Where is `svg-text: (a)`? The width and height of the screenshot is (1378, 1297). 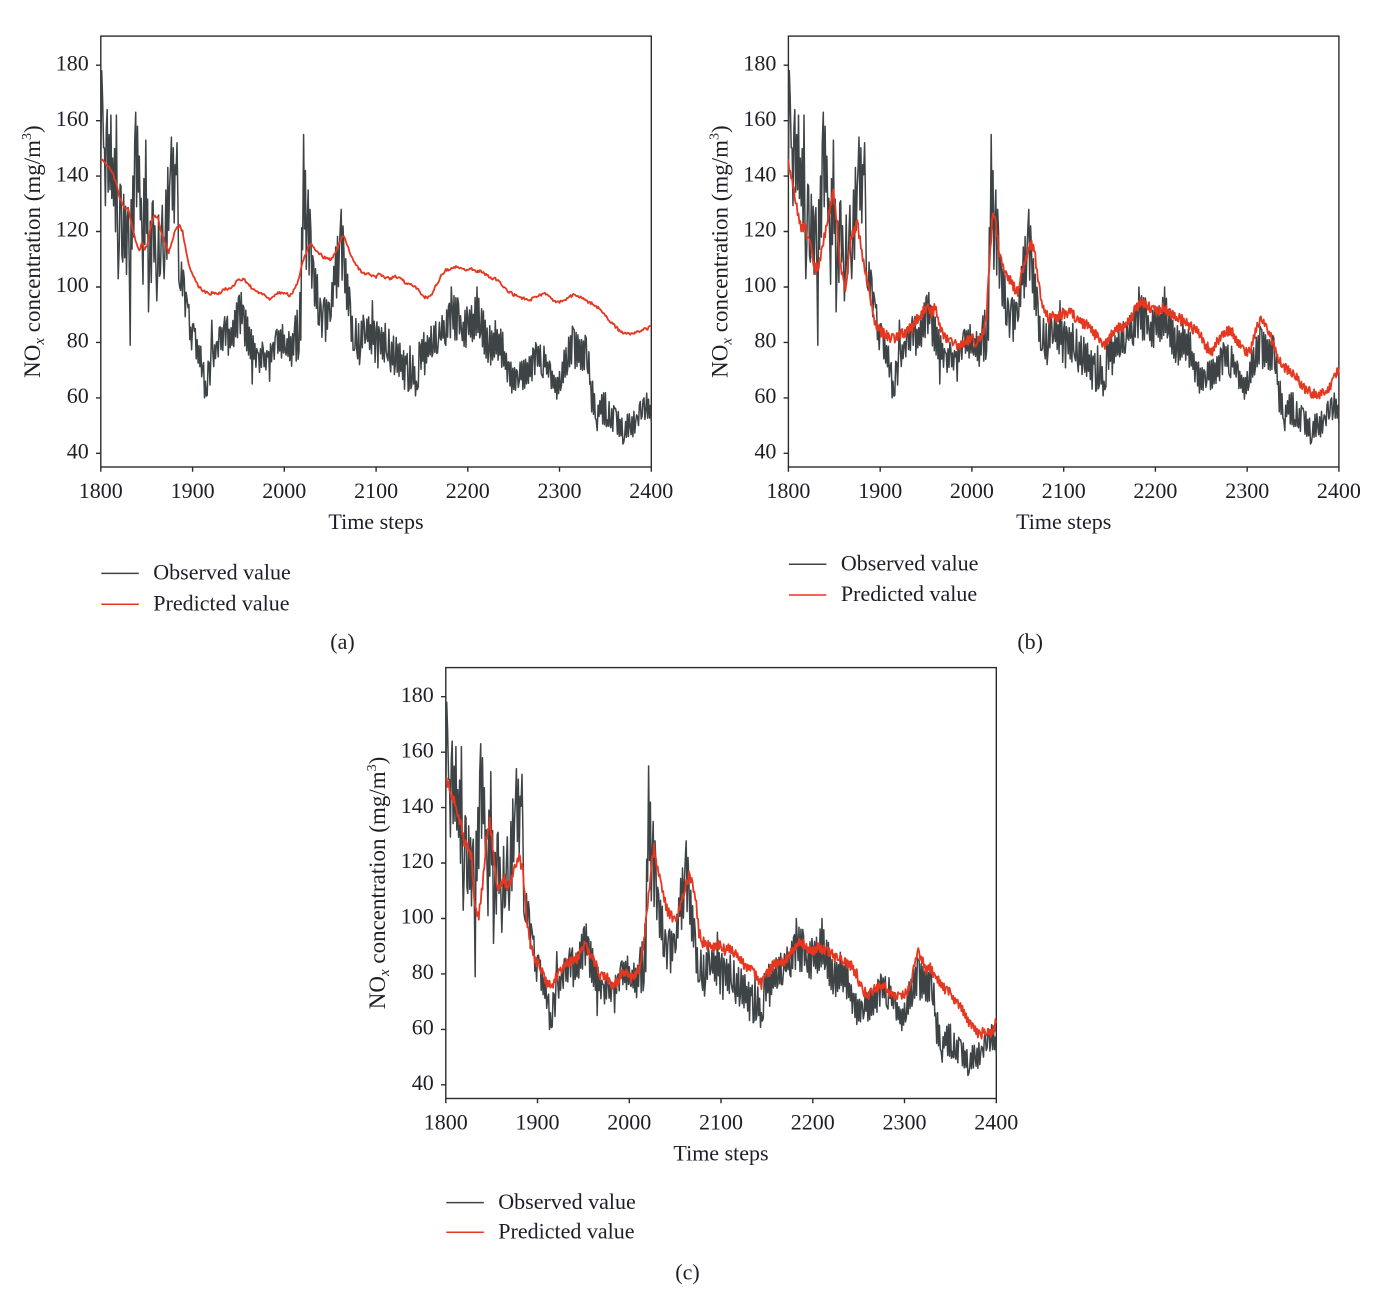 svg-text: (a) is located at coordinates (342, 641).